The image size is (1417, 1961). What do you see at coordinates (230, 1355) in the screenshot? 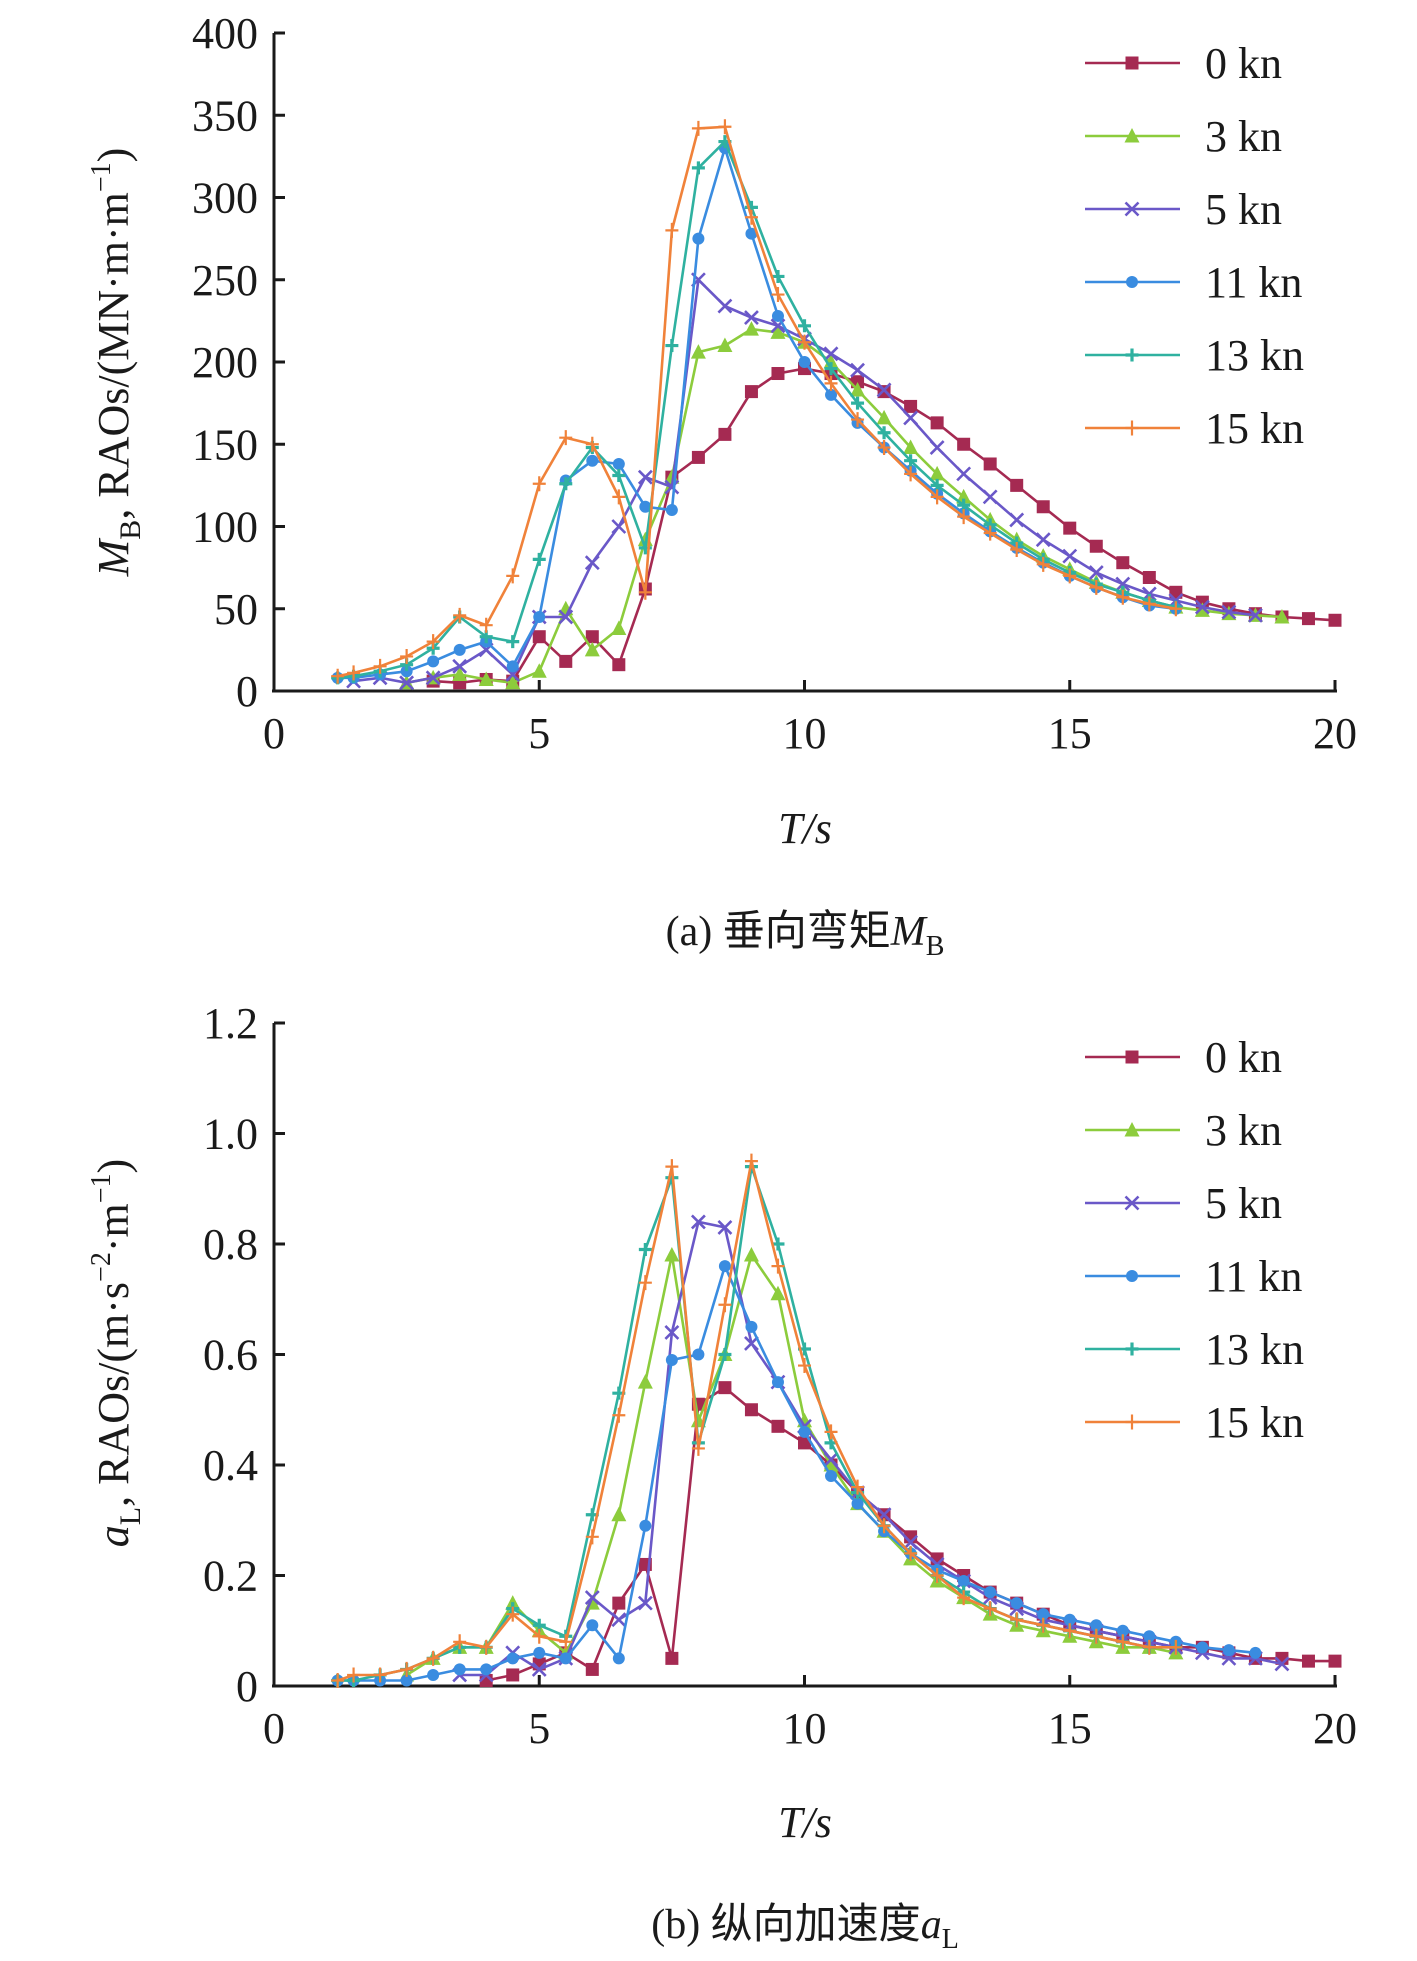
I see `y-tick-label: 0.6` at bounding box center [230, 1355].